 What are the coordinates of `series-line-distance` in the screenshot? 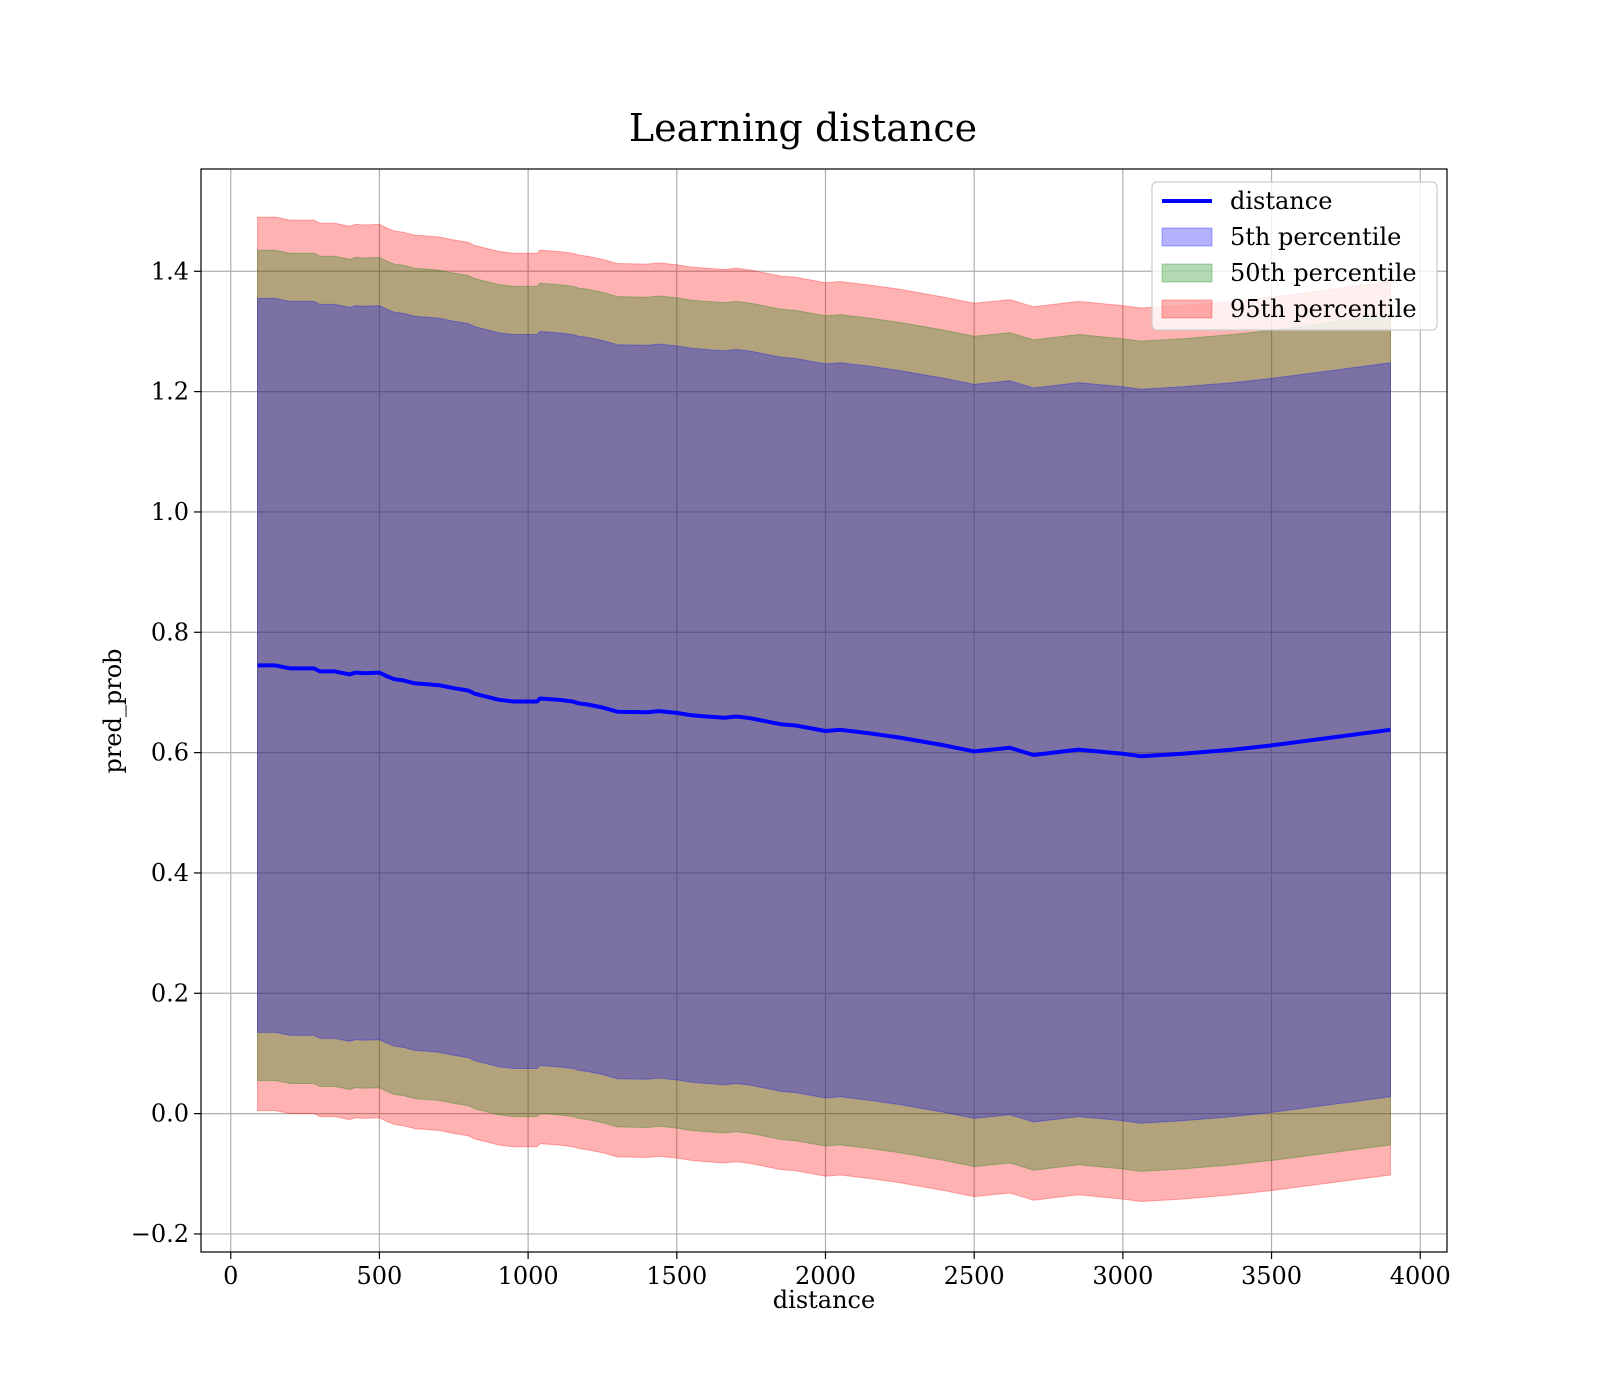 It's located at (824, 711).